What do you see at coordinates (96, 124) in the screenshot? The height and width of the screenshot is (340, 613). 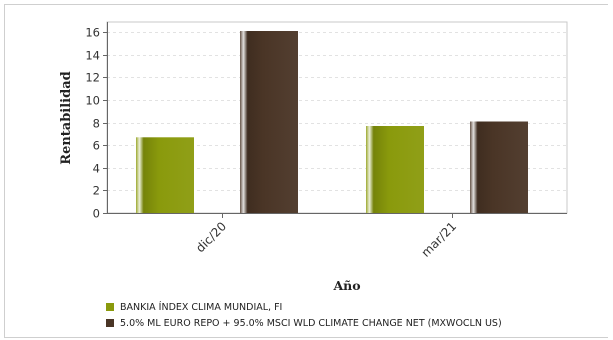 I see `y-tick-label: 8` at bounding box center [96, 124].